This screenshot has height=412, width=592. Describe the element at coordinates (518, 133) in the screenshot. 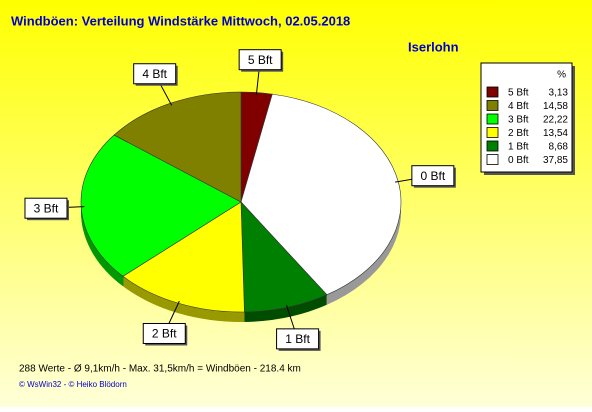

I see `legend-label: 2 Bft` at that location.